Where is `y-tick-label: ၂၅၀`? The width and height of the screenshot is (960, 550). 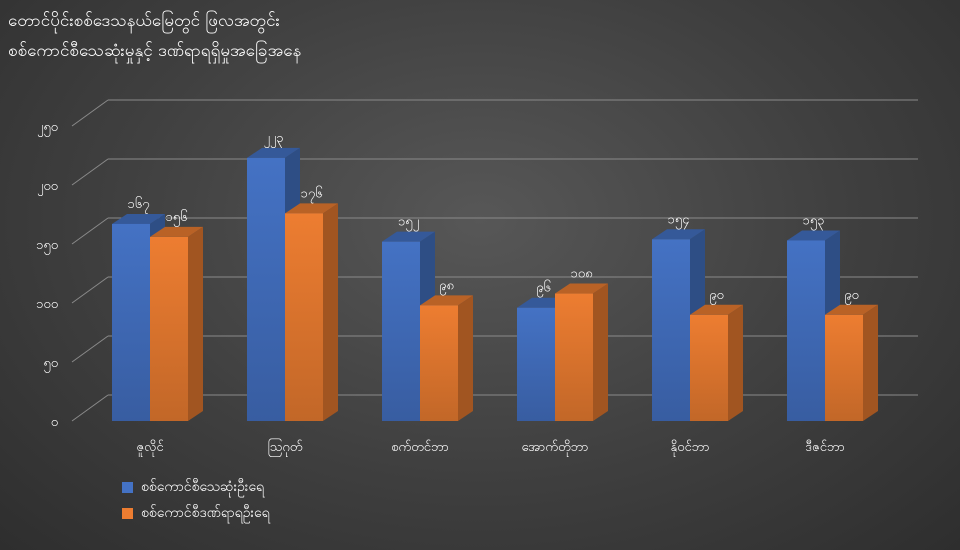
y-tick-label: ၂၅၀ is located at coordinates (47, 128).